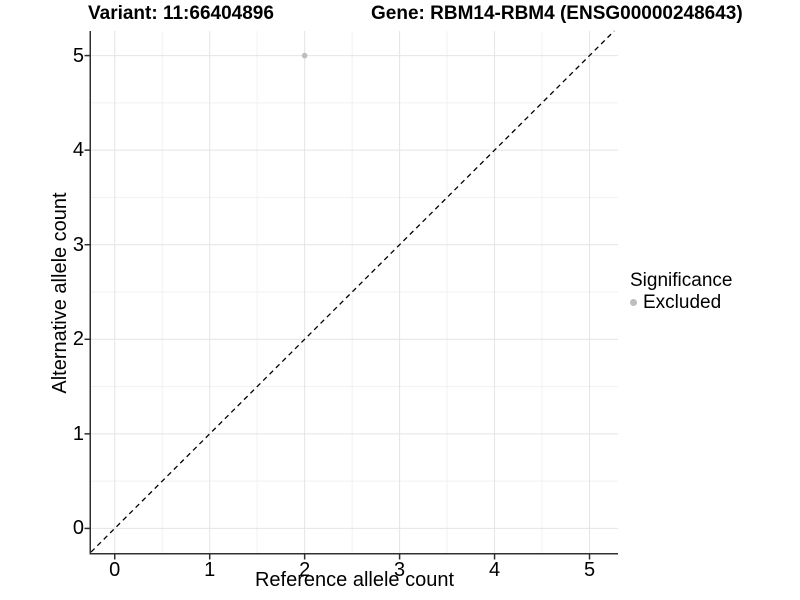 The width and height of the screenshot is (800, 600). I want to click on x-axis-title: Reference allele count, so click(354, 580).